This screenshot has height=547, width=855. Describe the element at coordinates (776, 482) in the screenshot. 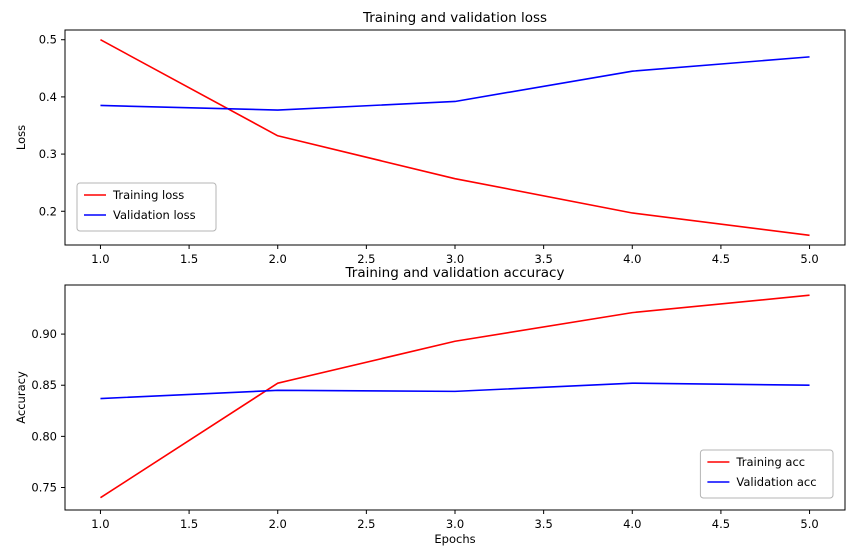

I see `svg-text: Validation acc` at that location.